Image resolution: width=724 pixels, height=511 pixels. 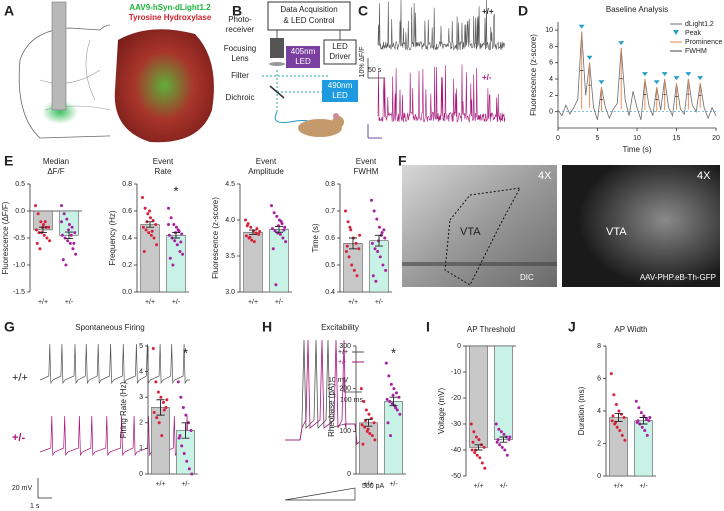 I want to click on panel-letter: E, so click(x=8, y=161).